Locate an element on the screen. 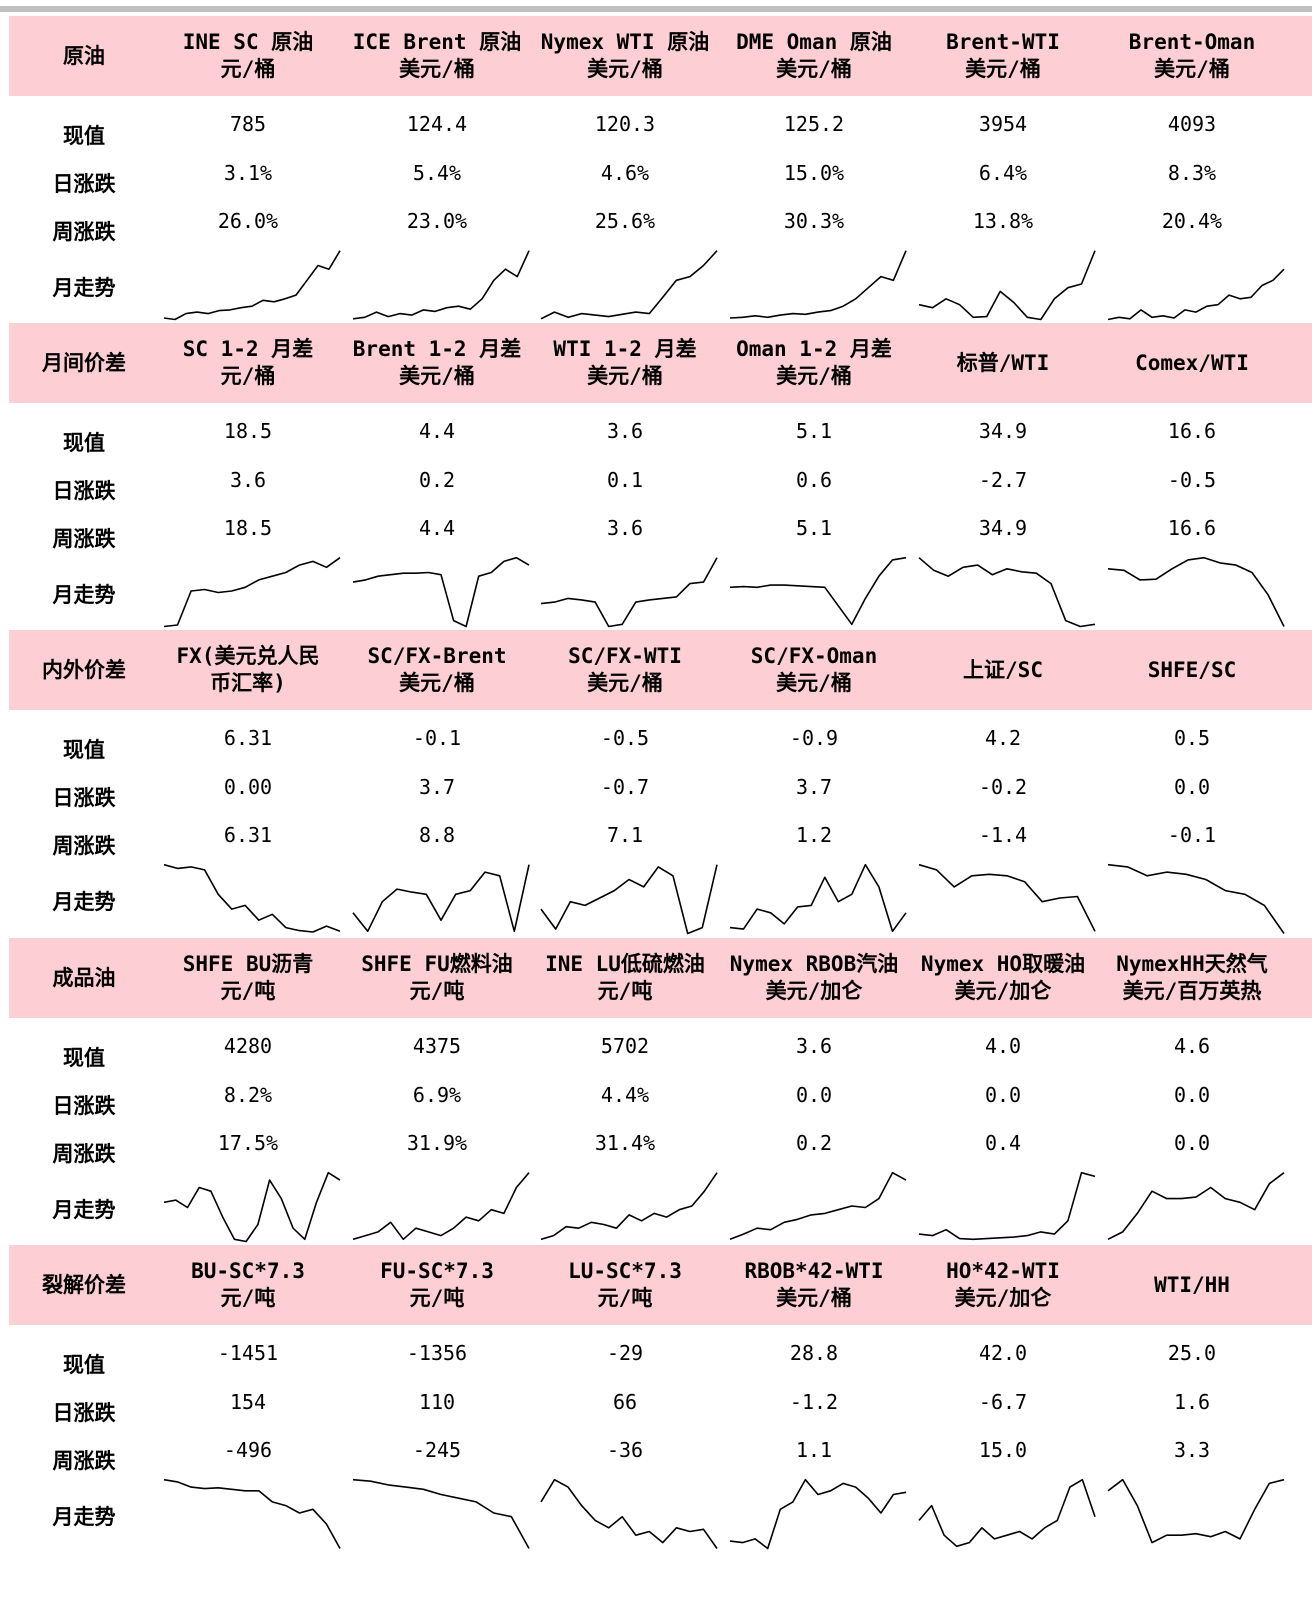  value-current: 18.5 is located at coordinates (248, 431).